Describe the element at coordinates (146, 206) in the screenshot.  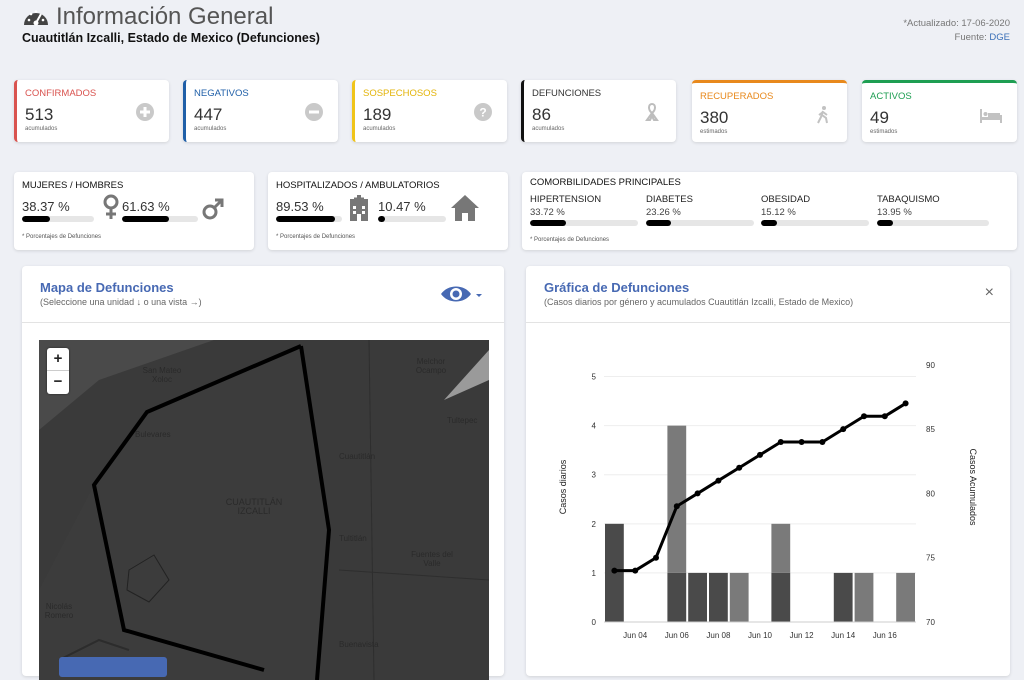
I see `men-pct: 61.63 %` at that location.